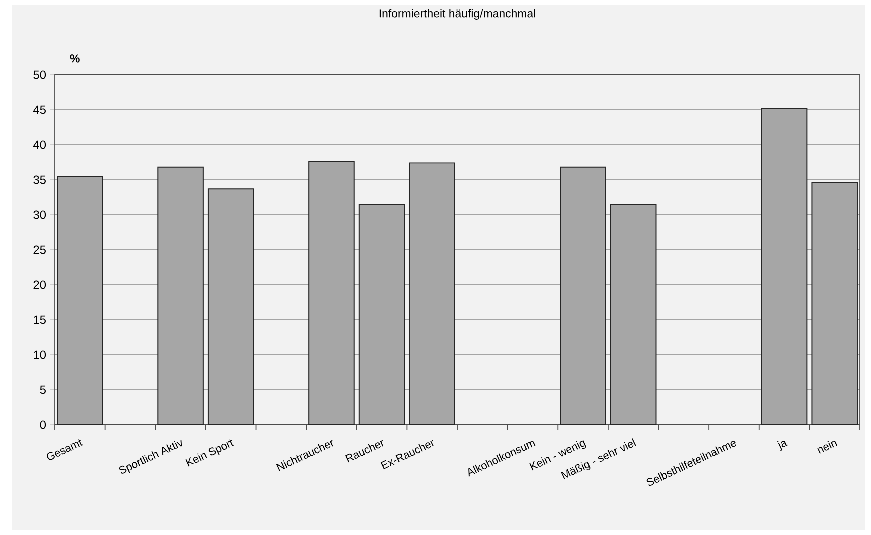 Image resolution: width=871 pixels, height=535 pixels. What do you see at coordinates (39, 145) in the screenshot?
I see `y-tick-label: 40` at bounding box center [39, 145].